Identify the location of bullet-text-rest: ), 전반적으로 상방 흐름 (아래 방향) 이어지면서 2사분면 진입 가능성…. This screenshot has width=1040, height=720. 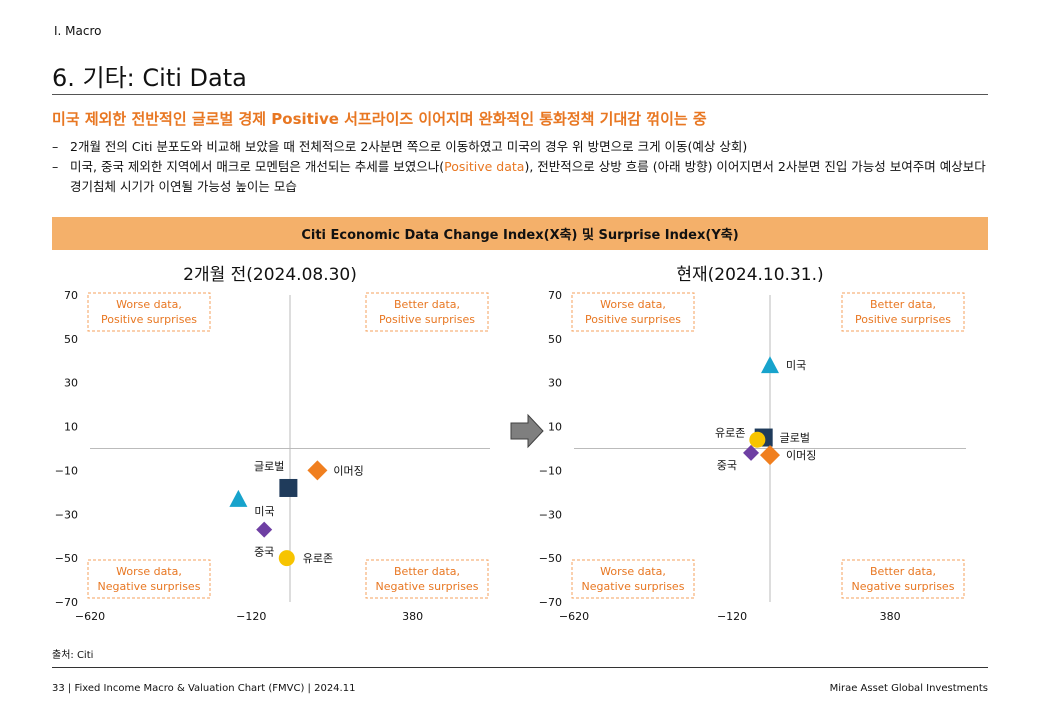
(528, 176).